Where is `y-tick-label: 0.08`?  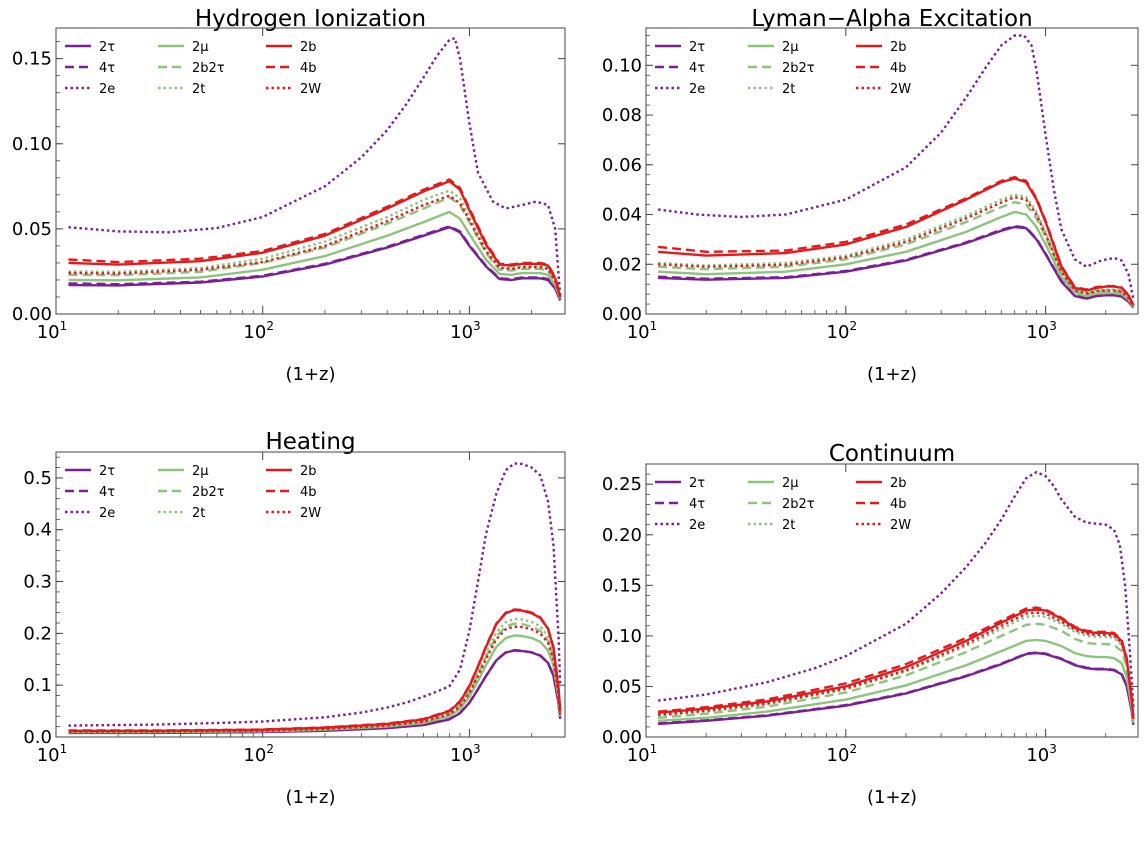
y-tick-label: 0.08 is located at coordinates (622, 115).